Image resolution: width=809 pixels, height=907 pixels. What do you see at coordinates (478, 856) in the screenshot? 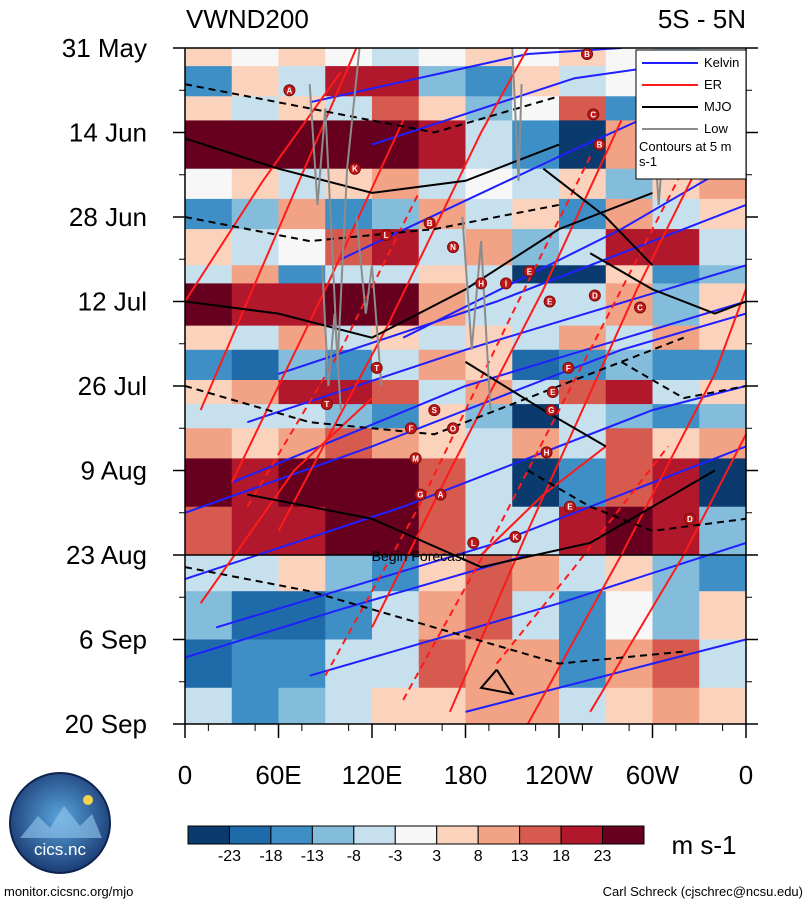
I see `colorbar-tick-label: 8` at bounding box center [478, 856].